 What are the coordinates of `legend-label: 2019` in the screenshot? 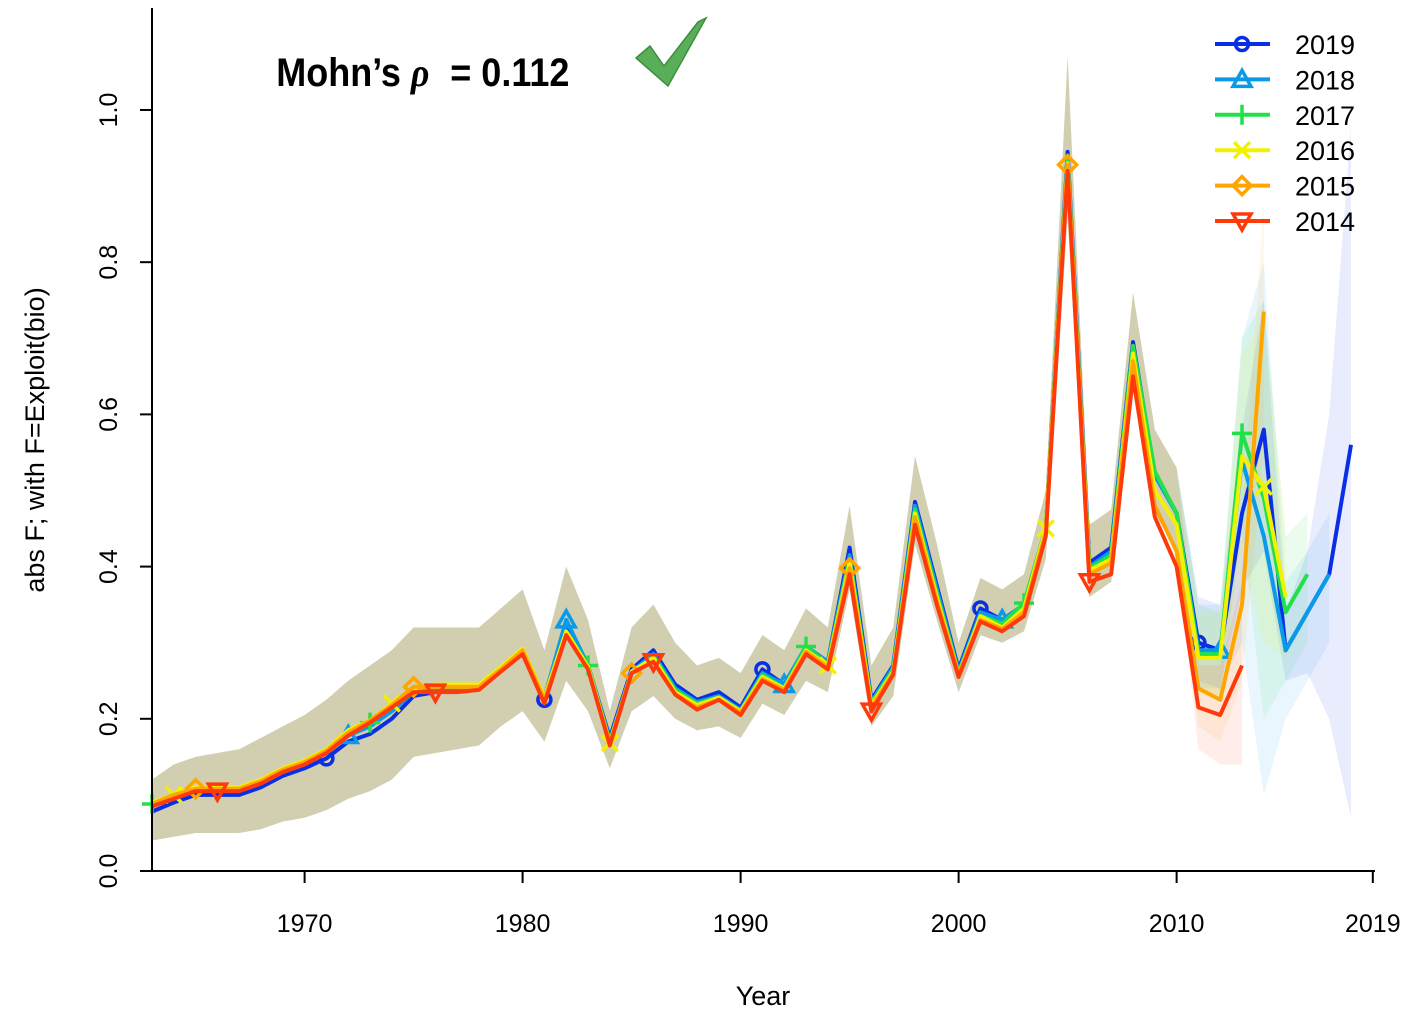 It's located at (1325, 45).